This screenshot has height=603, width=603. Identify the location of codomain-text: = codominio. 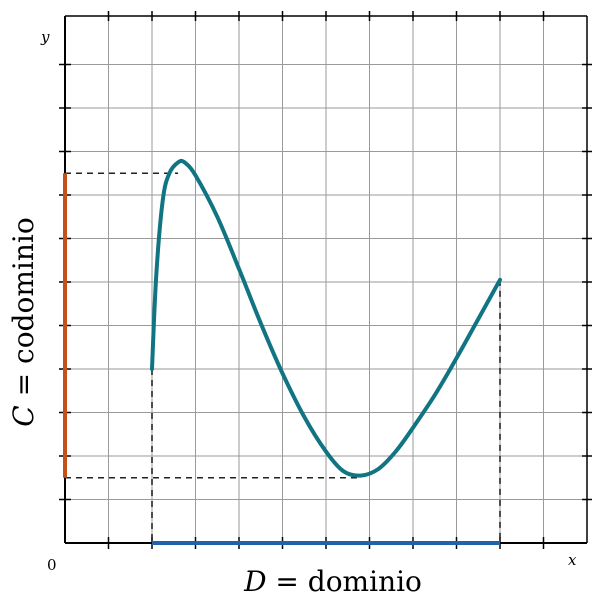
(23, 311).